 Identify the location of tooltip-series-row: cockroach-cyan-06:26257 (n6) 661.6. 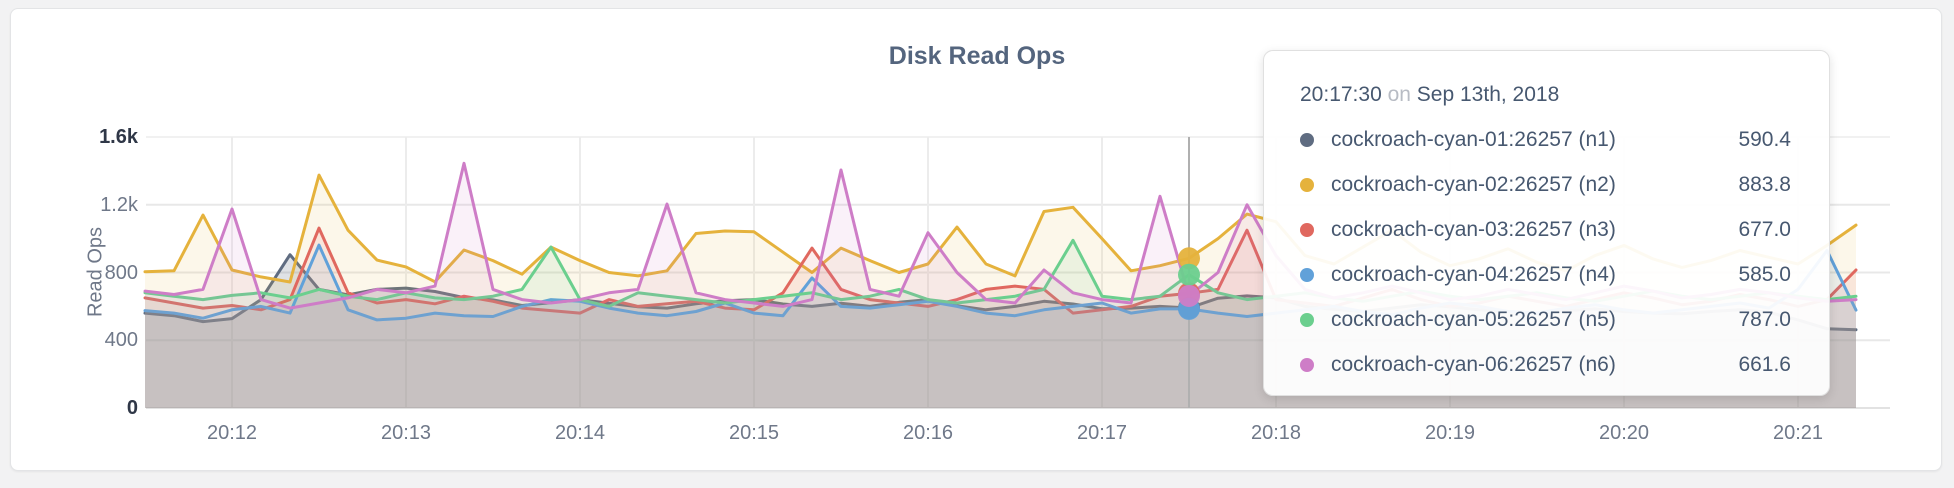
(1545, 364).